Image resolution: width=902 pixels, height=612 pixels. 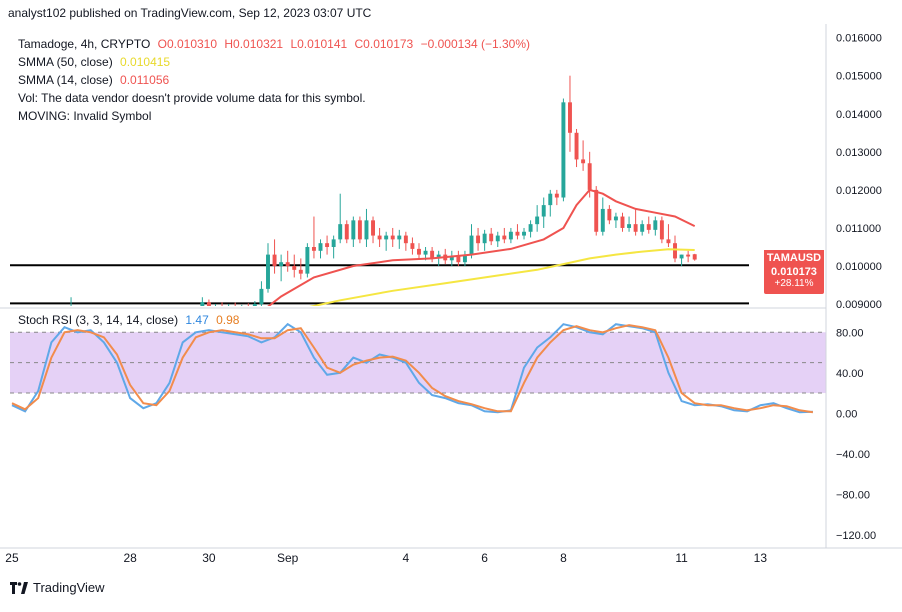 I want to click on time-tick-label: 8, so click(x=563, y=558).